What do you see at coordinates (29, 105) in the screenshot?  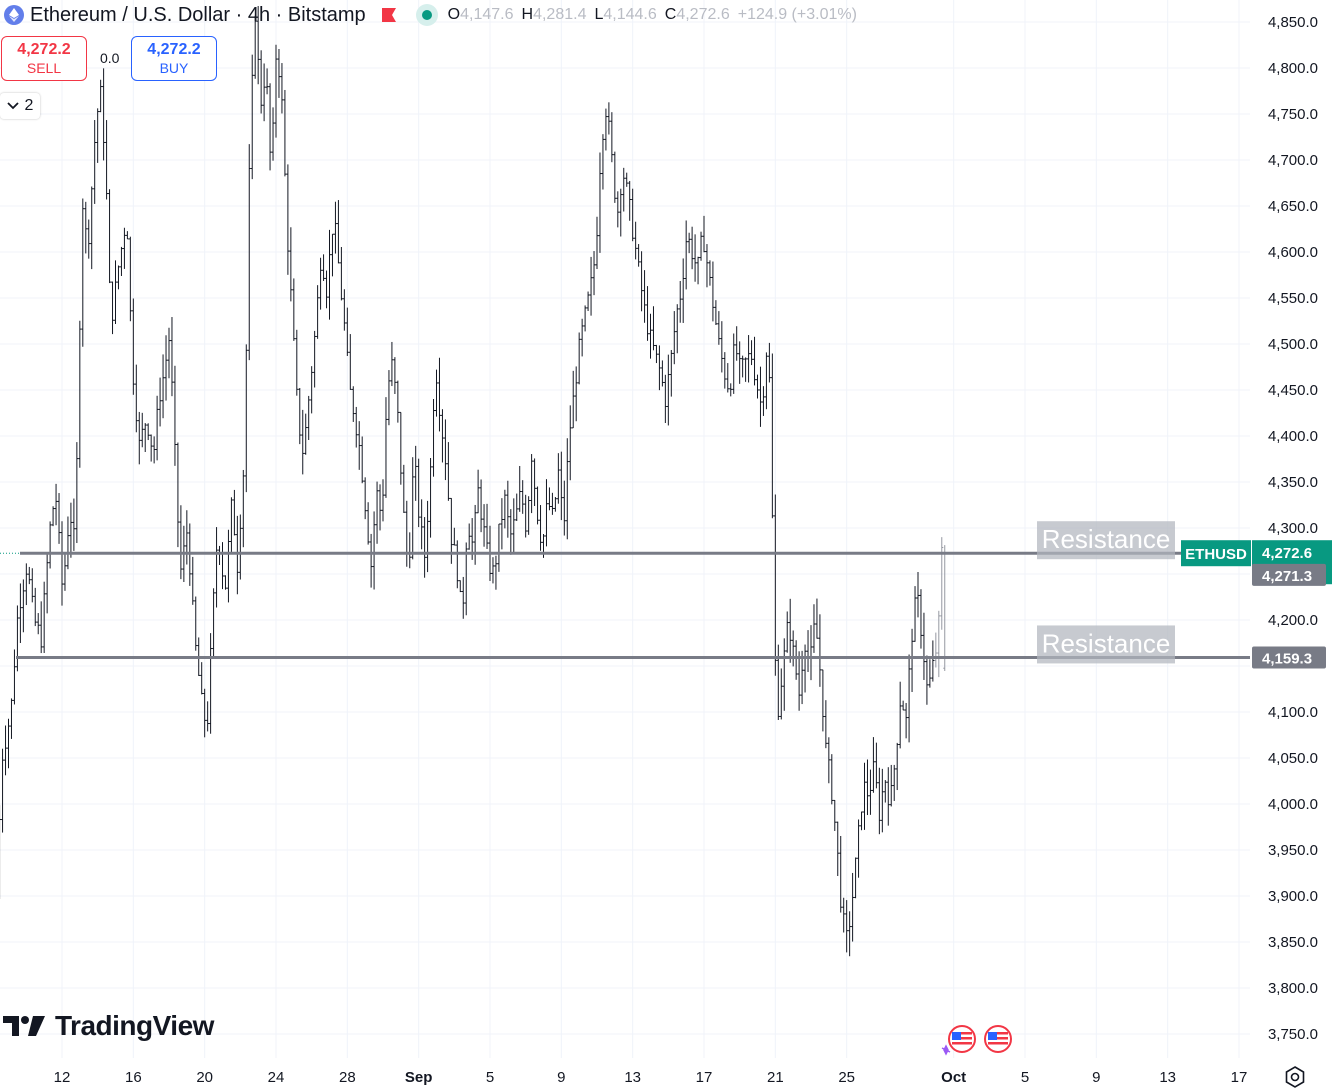 I see `indicators-count: 2` at bounding box center [29, 105].